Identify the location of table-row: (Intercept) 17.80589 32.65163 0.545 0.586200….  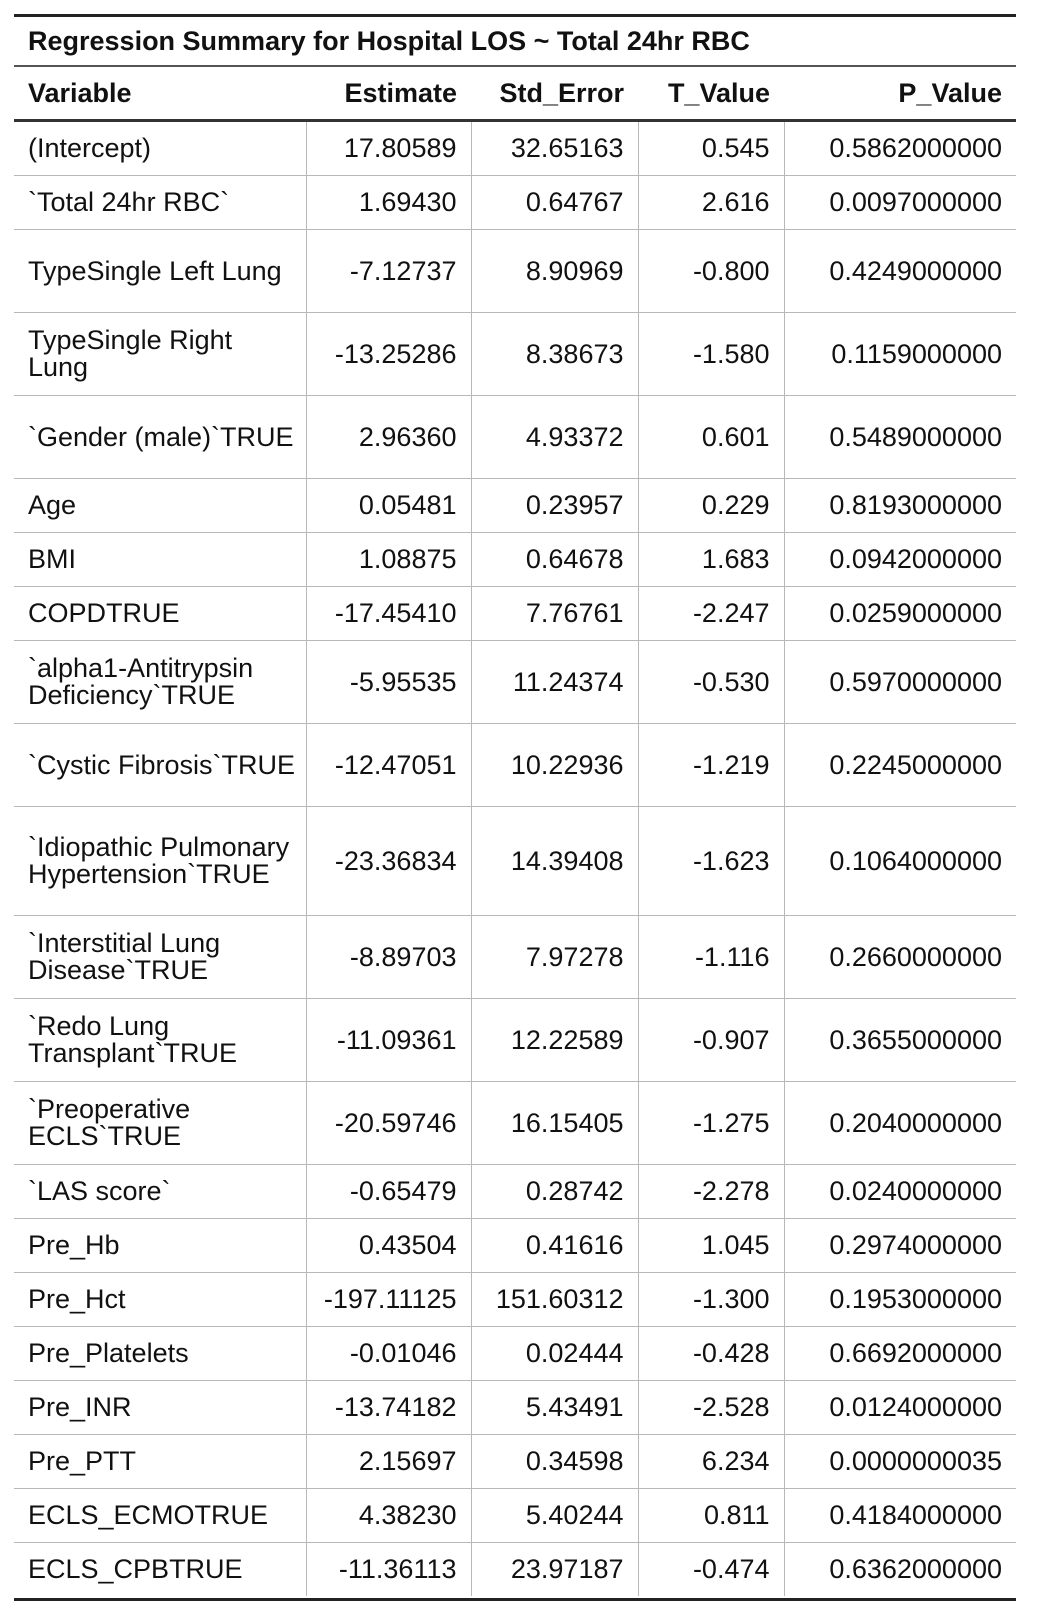
(515, 148).